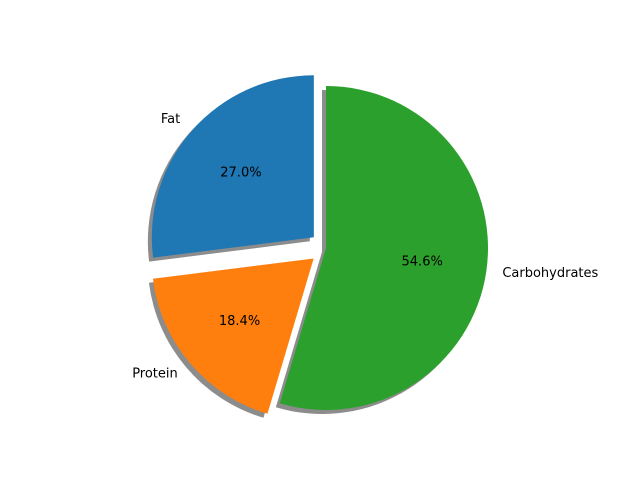 The image size is (640, 480). I want to click on pie-slice-fat, so click(232, 166).